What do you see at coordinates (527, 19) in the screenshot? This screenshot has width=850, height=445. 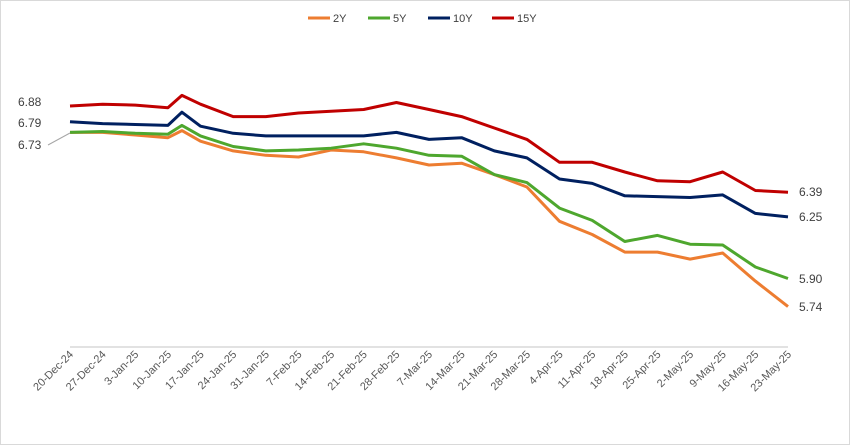 I see `legend-label-15y: 15Y` at bounding box center [527, 19].